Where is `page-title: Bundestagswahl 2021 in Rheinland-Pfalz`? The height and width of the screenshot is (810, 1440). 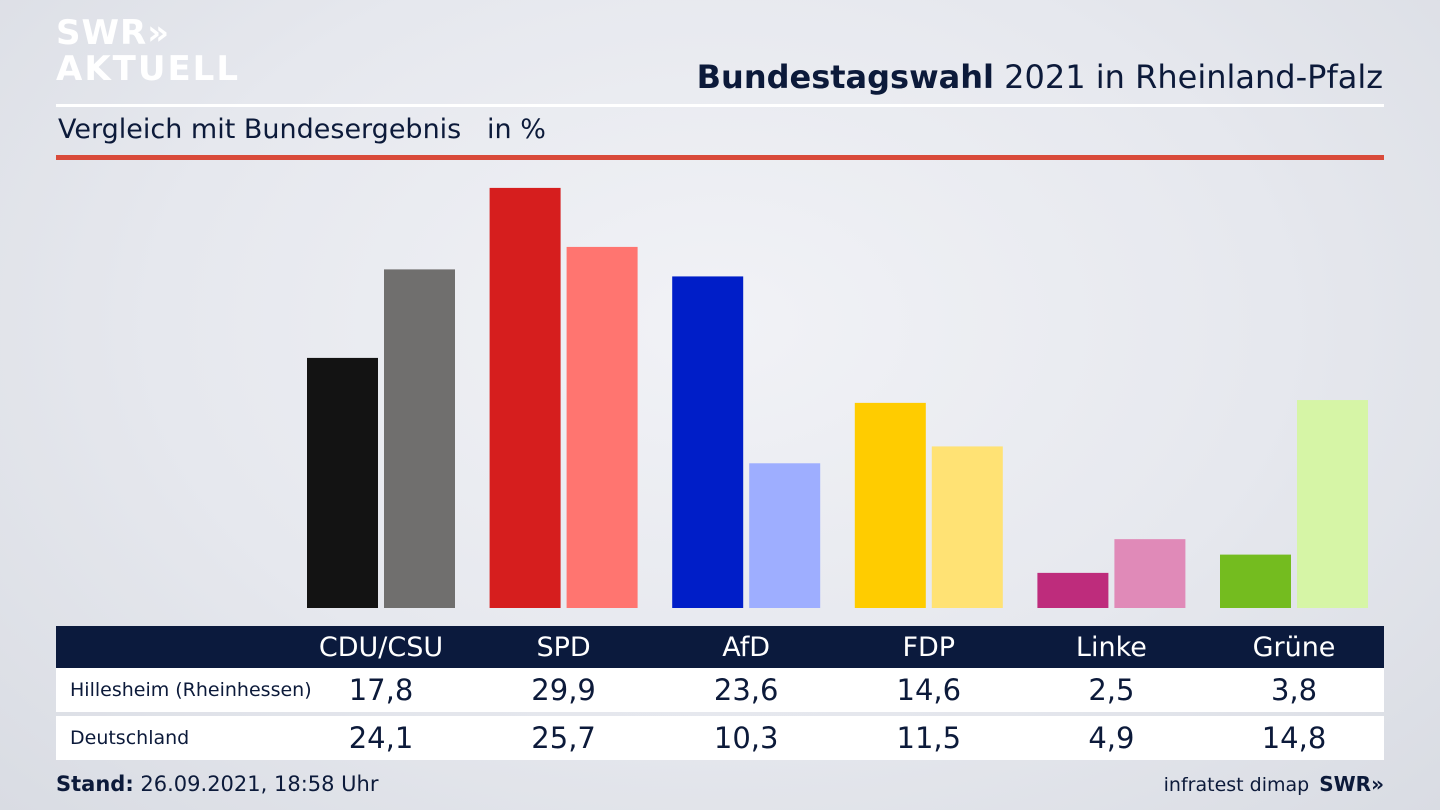 page-title: Bundestagswahl 2021 in Rheinland-Pfalz is located at coordinates (1040, 77).